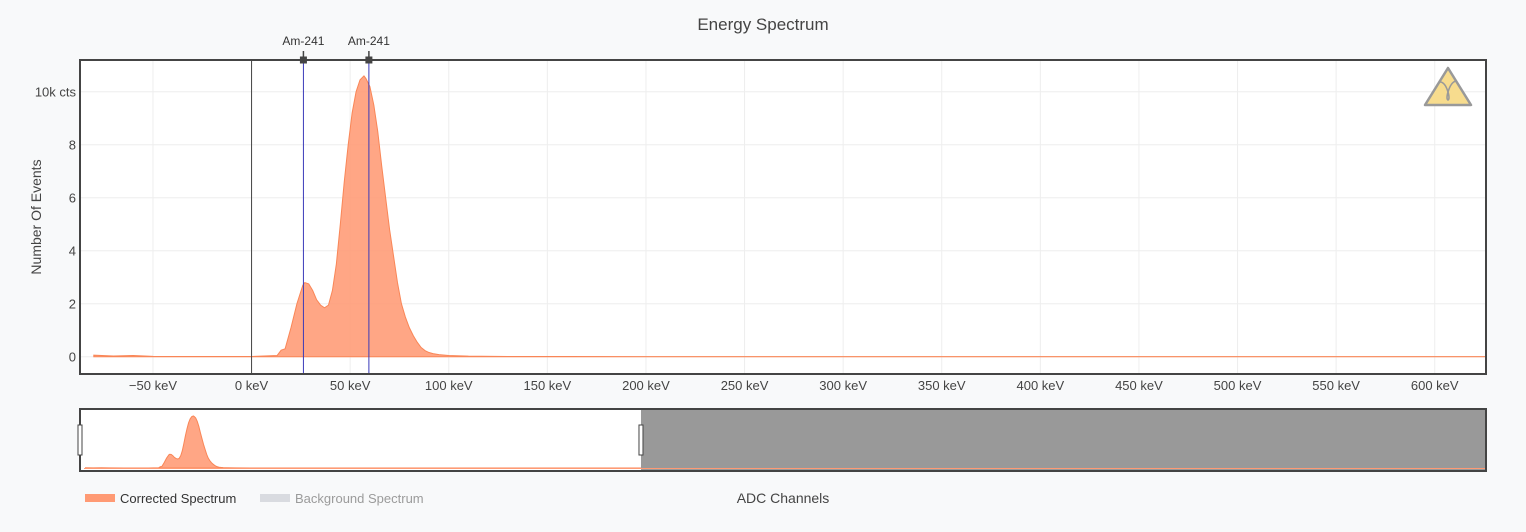 The image size is (1526, 532). What do you see at coordinates (1435, 385) in the screenshot?
I see `x-tick-label-13: 600 keV` at bounding box center [1435, 385].